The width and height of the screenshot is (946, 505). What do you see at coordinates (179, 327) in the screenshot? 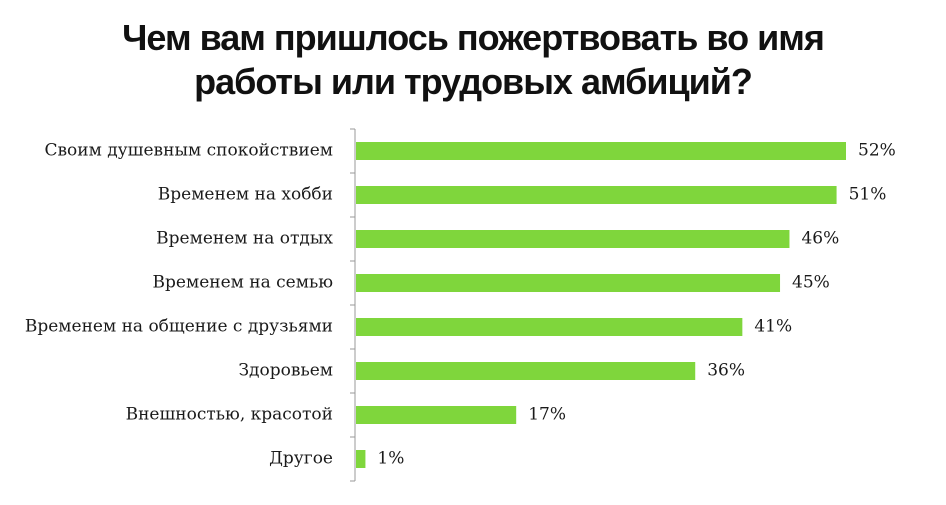
I see `category-label: Временем на общение с друзьями` at bounding box center [179, 327].